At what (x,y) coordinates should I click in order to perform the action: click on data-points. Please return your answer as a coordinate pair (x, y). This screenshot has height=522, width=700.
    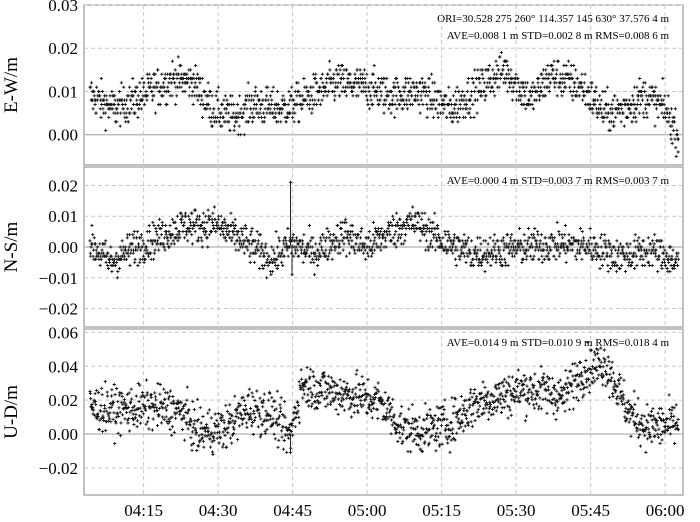
    Looking at the image, I should click on (384, 242).